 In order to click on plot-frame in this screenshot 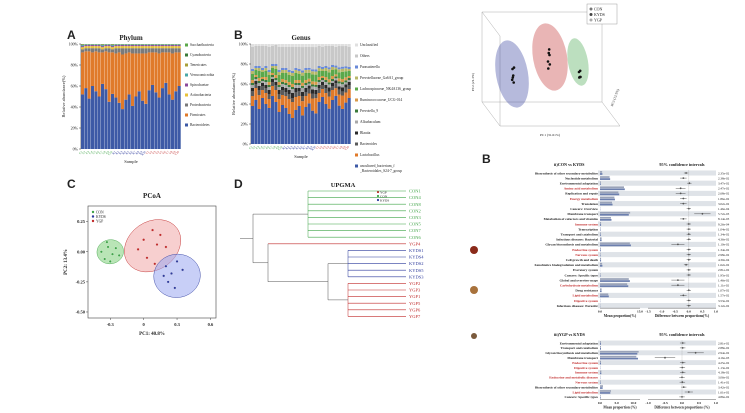, I will do `click(152, 262)`.